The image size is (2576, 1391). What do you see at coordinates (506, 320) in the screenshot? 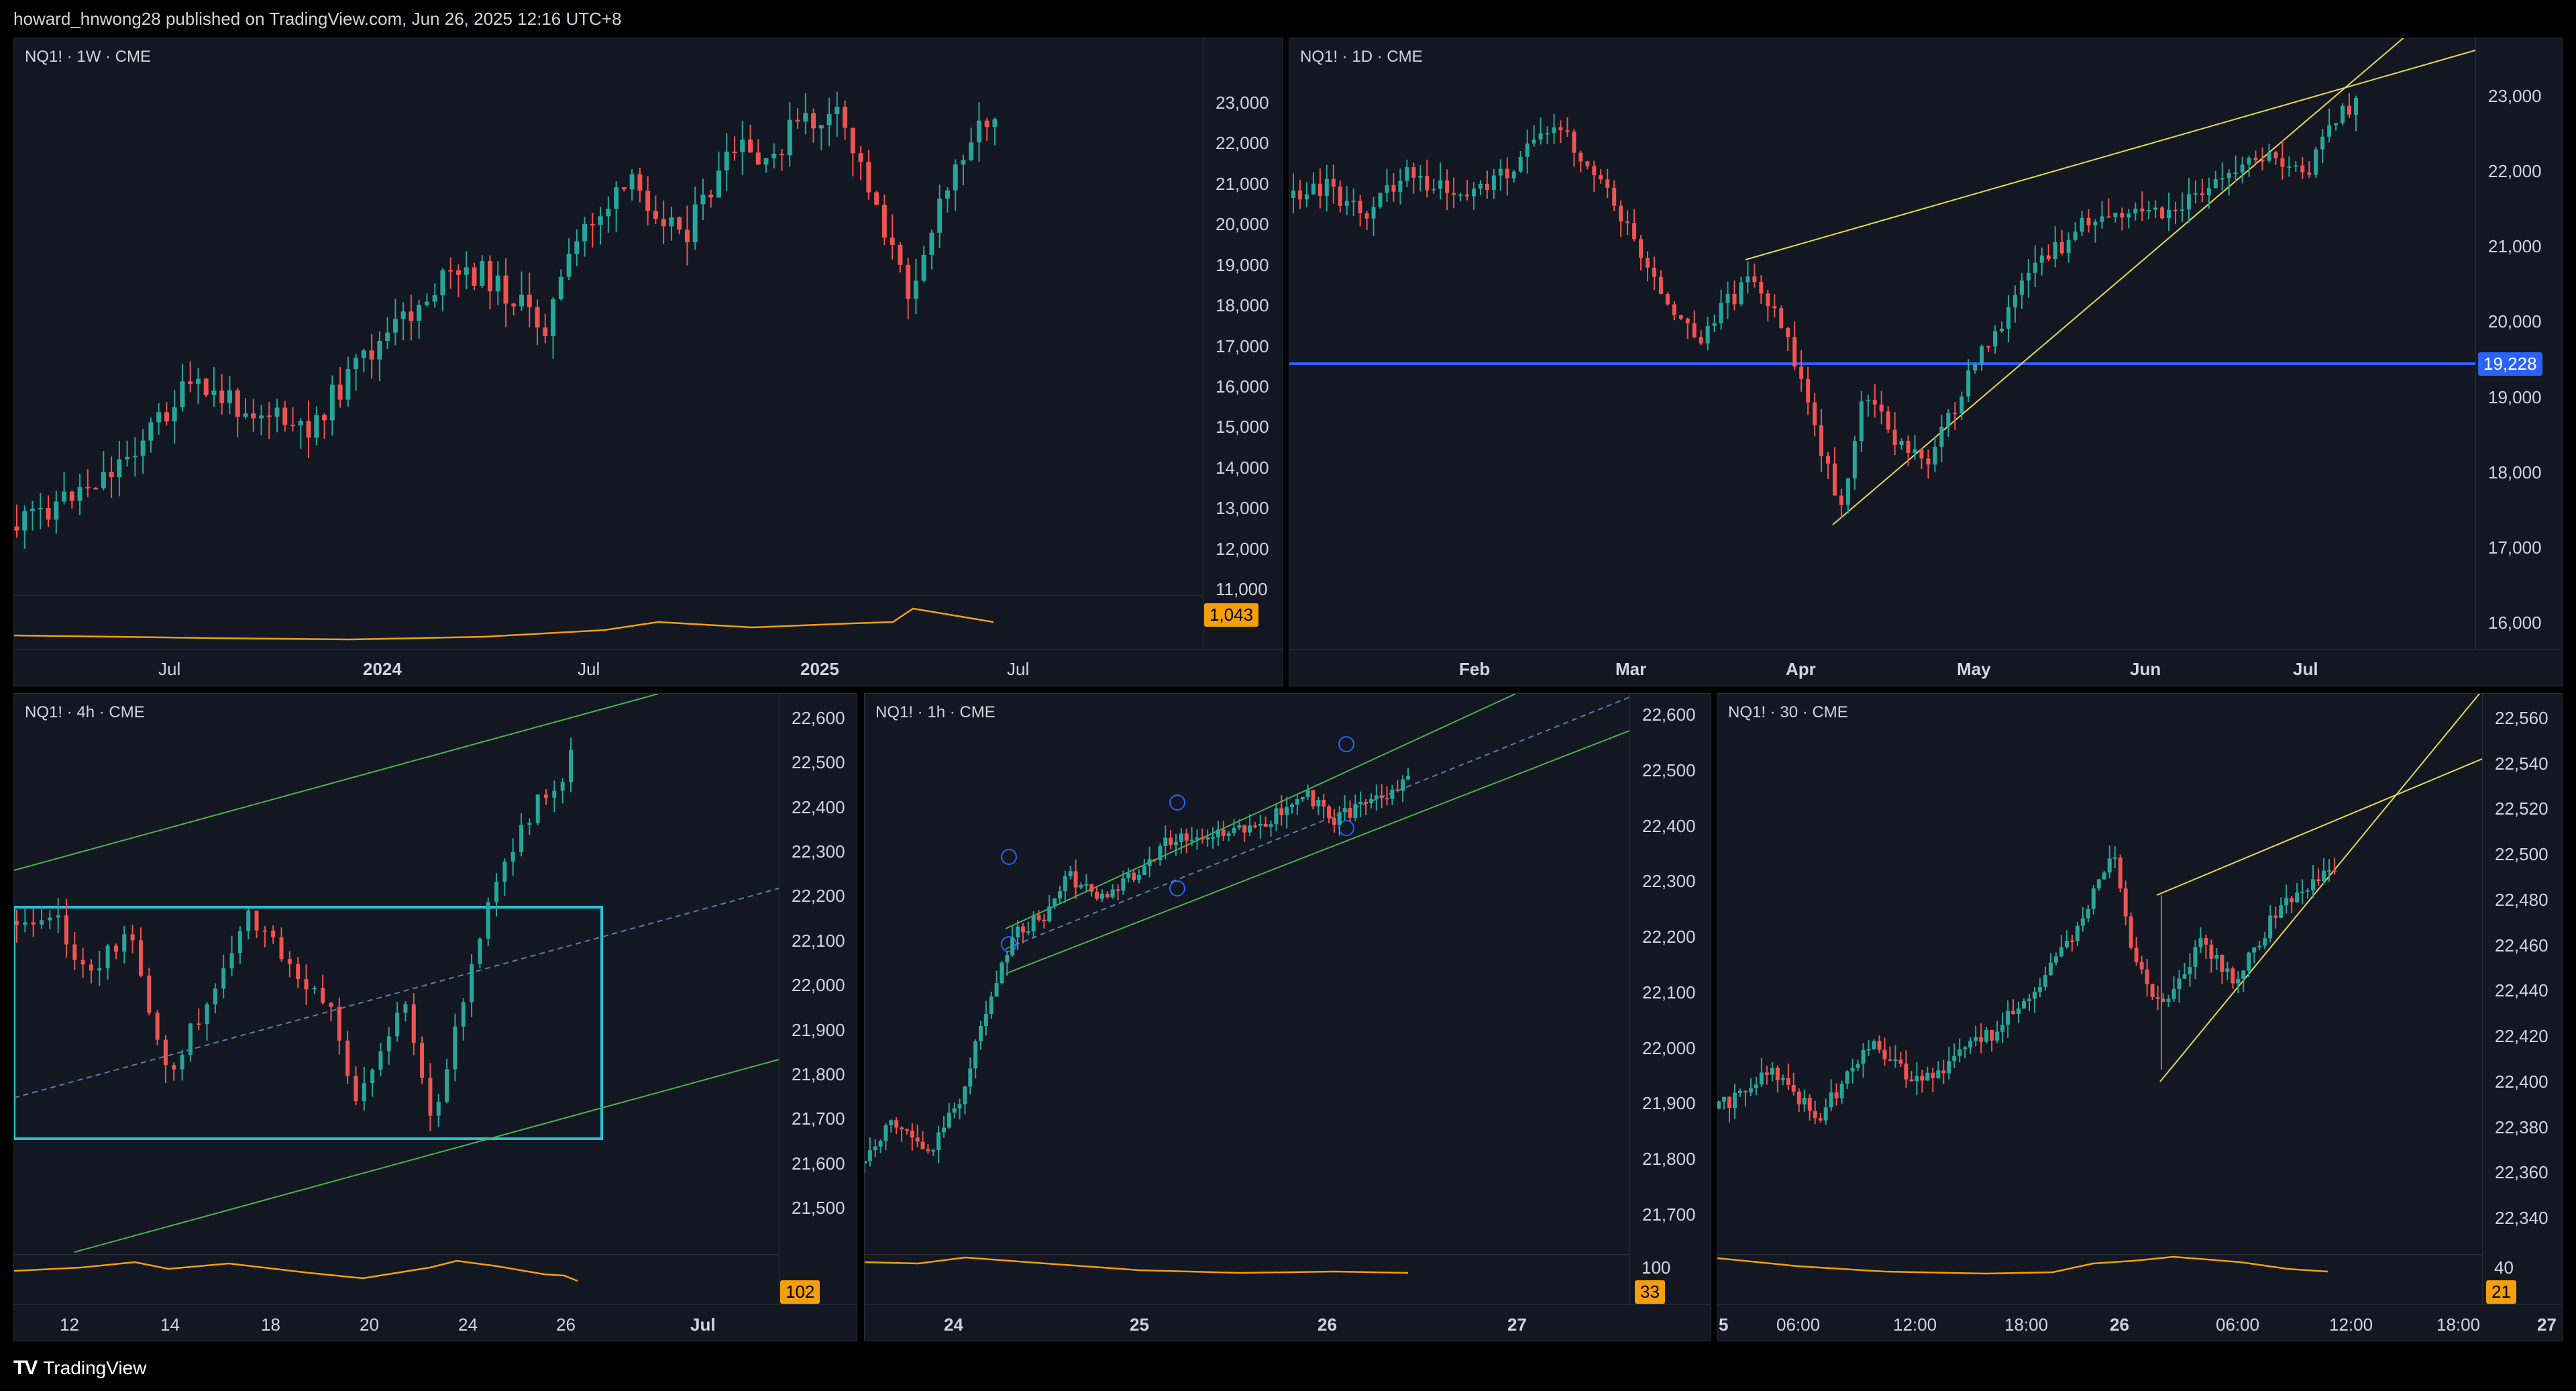
I see `candlestick-series` at bounding box center [506, 320].